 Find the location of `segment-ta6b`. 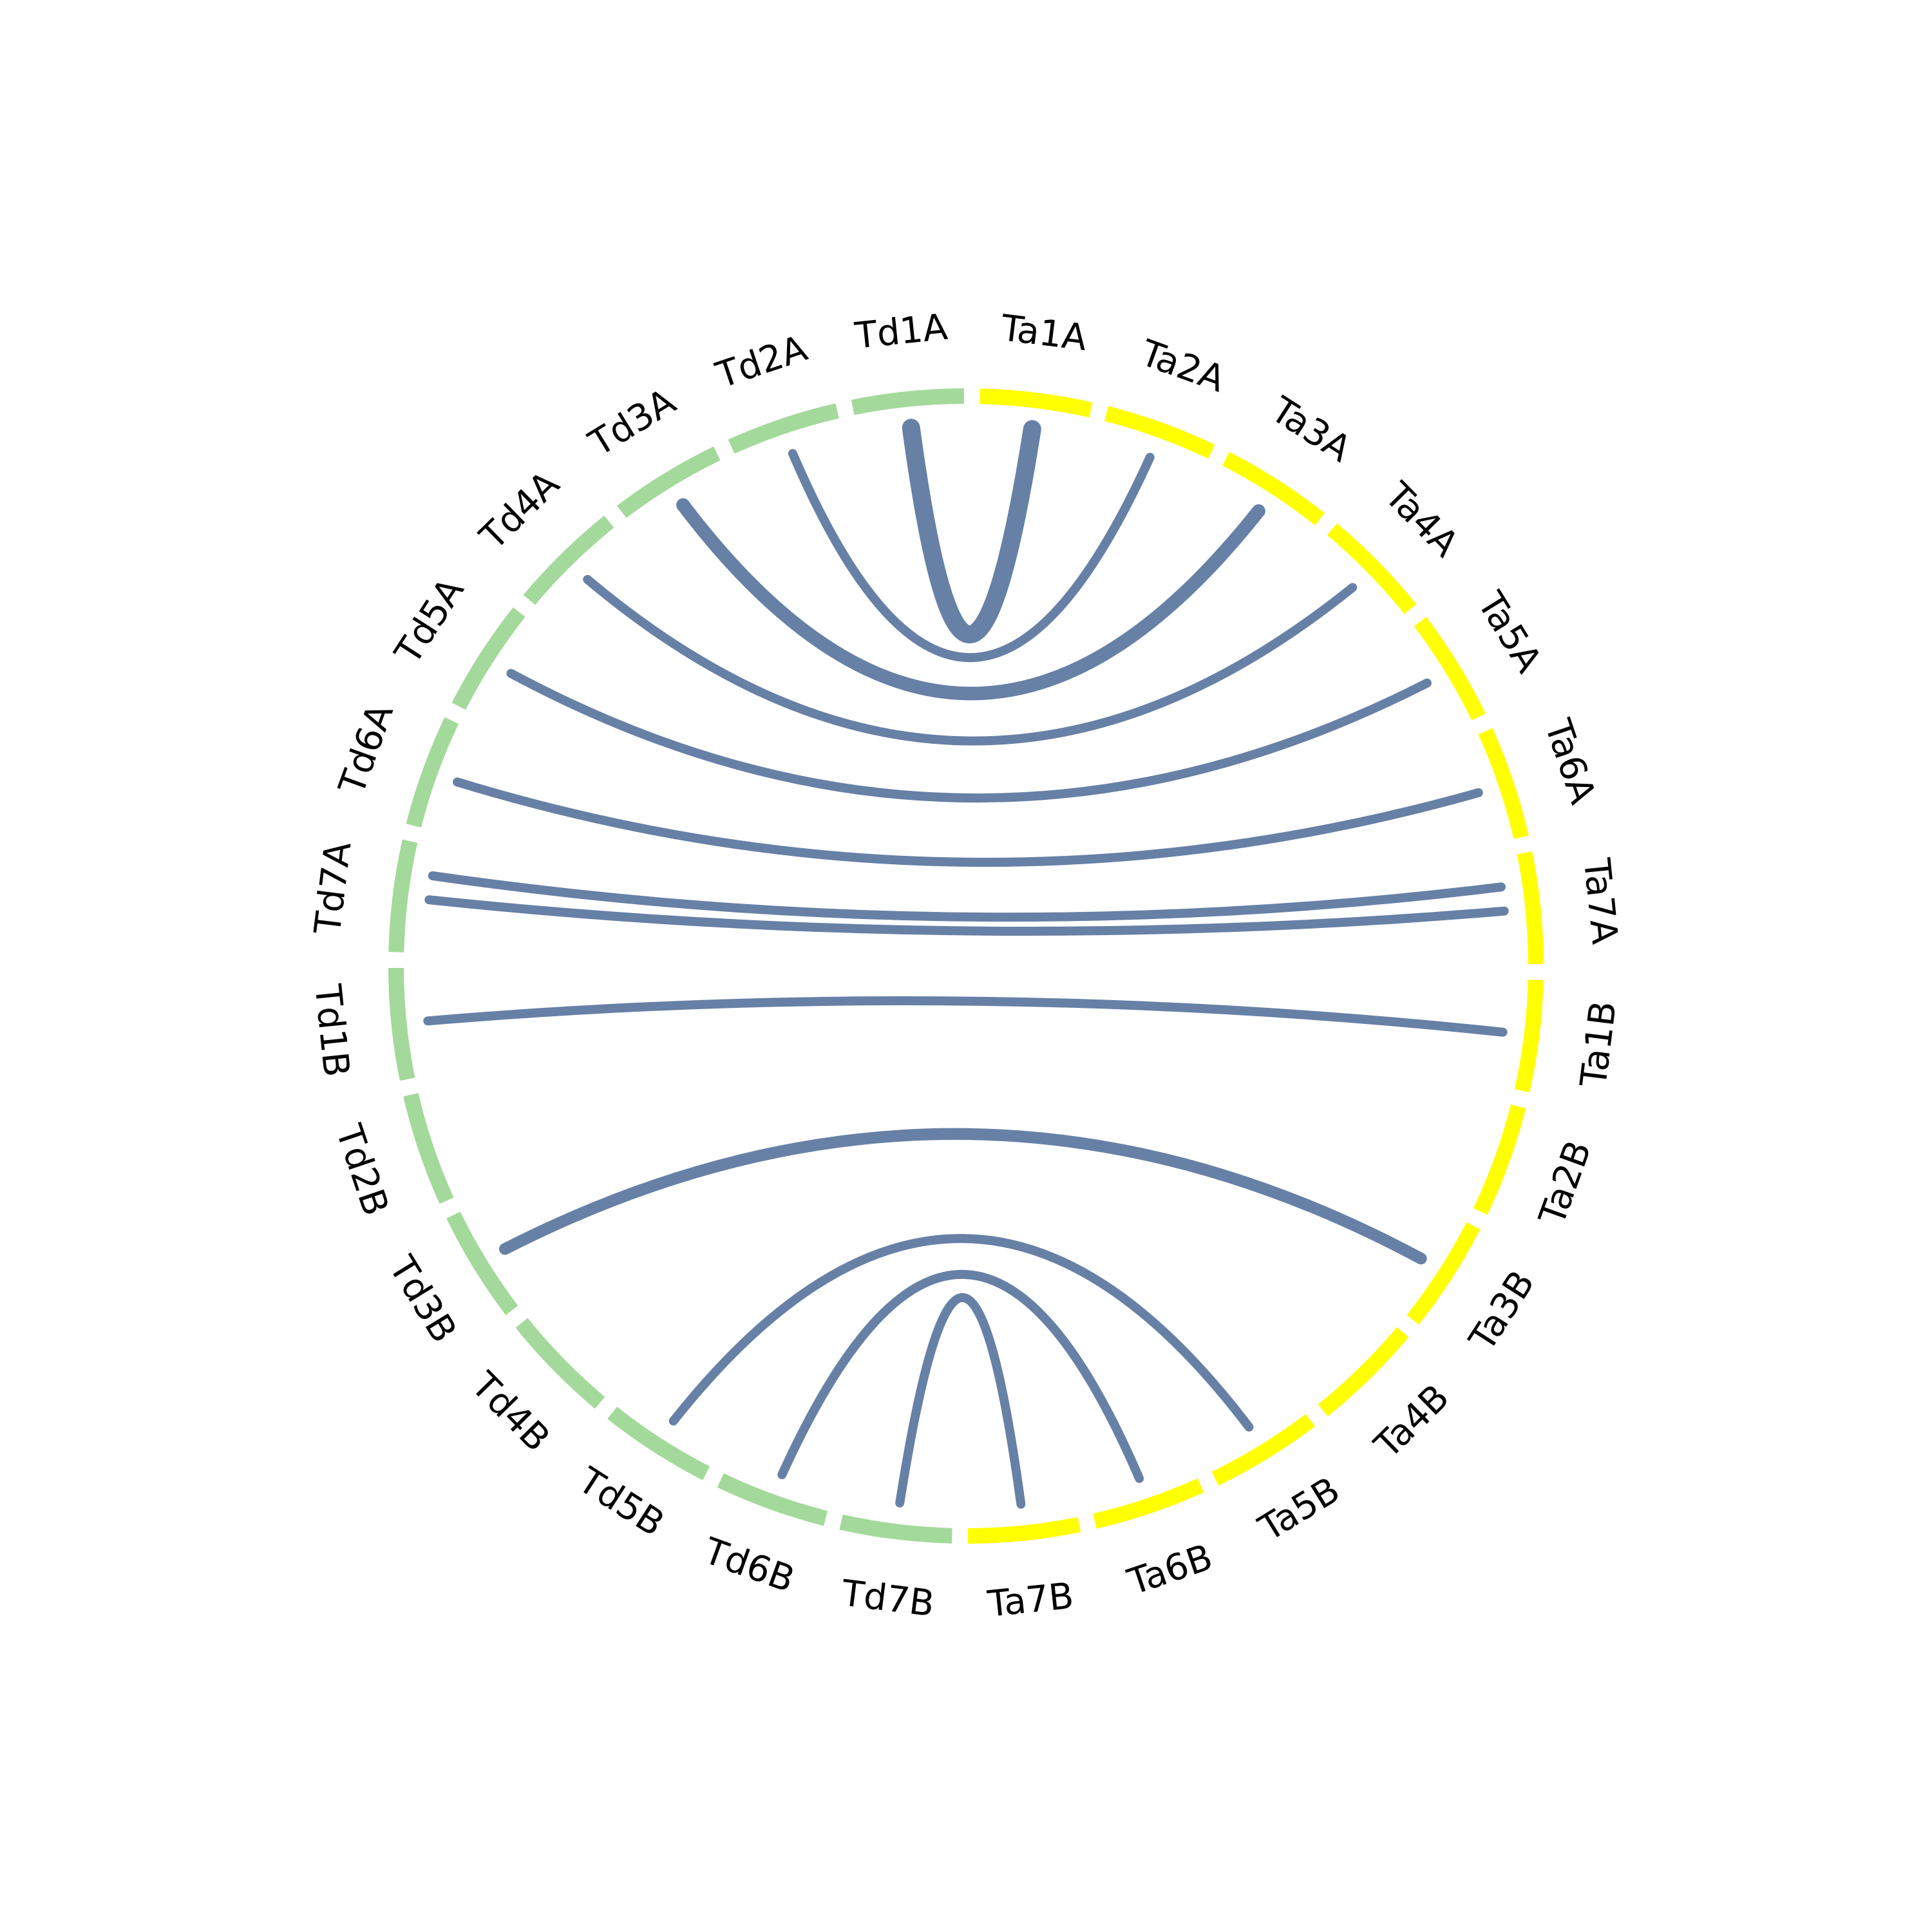

segment-ta6b is located at coordinates (1148, 1504).